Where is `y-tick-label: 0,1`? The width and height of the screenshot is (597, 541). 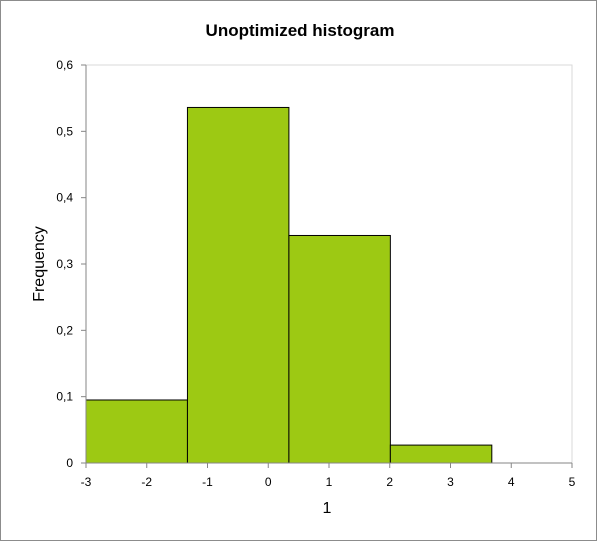 y-tick-label: 0,1 is located at coordinates (64, 397).